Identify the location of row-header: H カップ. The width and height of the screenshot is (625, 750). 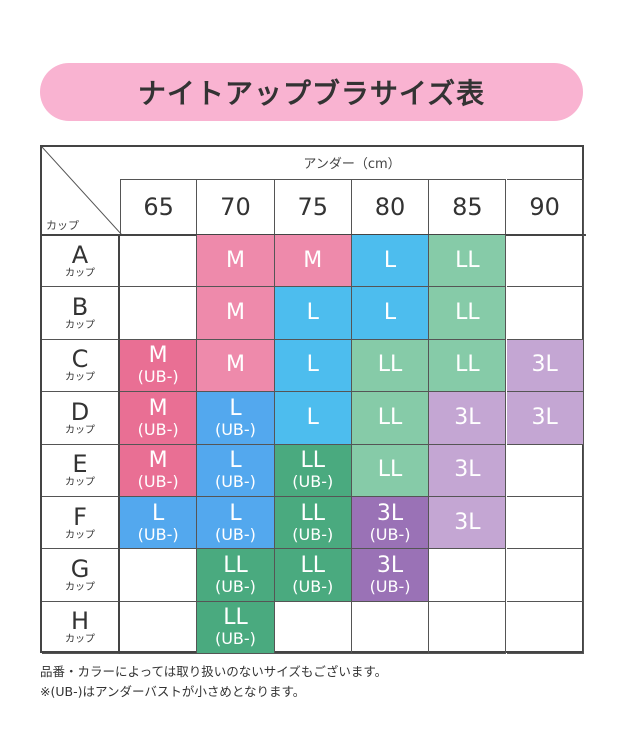
(81, 628).